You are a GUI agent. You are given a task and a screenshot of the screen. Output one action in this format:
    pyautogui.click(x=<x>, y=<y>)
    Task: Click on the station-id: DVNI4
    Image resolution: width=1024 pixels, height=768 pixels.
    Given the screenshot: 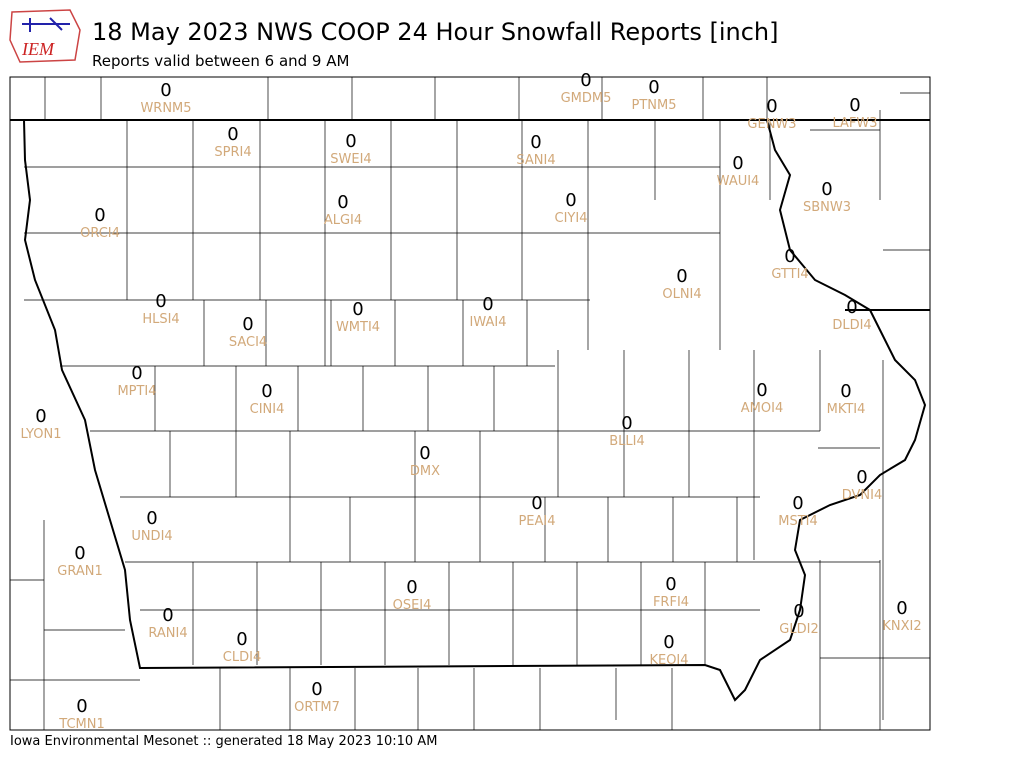 What is the action you would take?
    pyautogui.click(x=862, y=495)
    